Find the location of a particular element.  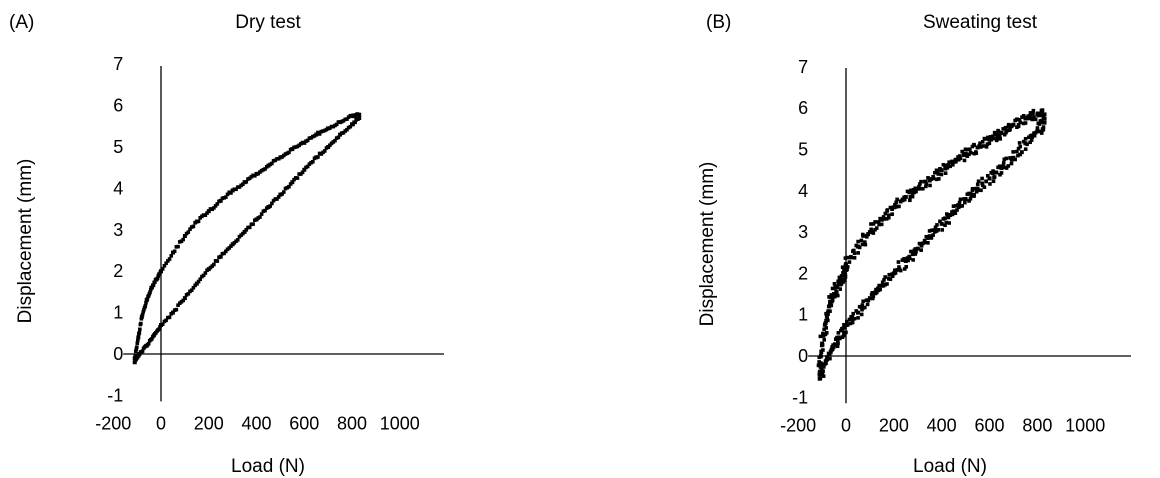

panel-b-y-tick-label: 6 is located at coordinates (803, 108).